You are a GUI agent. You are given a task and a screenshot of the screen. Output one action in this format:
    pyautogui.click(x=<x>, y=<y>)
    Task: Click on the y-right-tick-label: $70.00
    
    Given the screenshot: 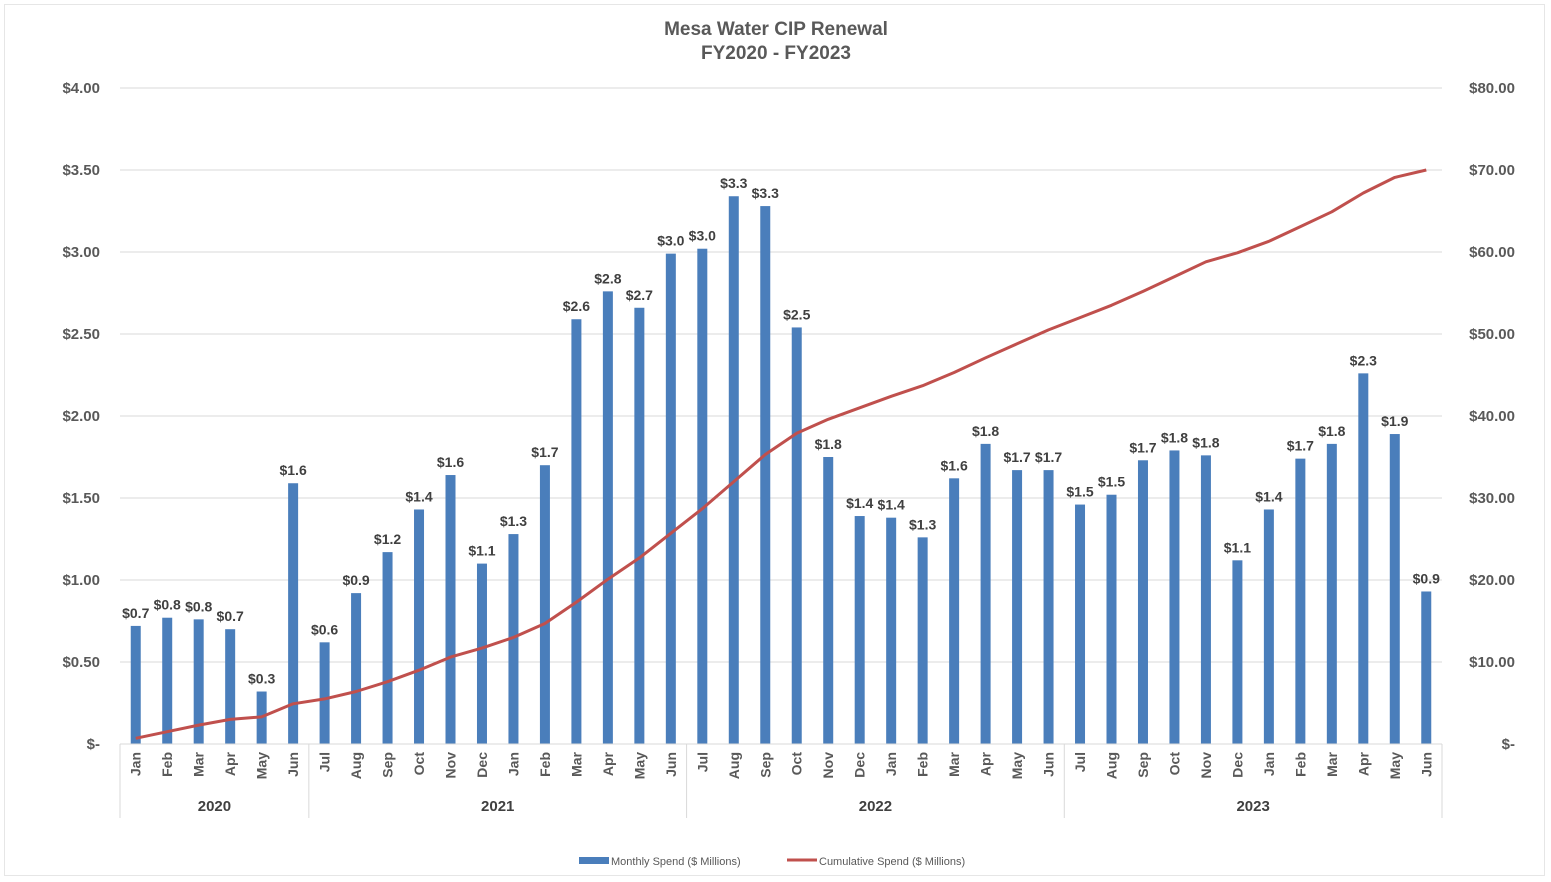 What is the action you would take?
    pyautogui.click(x=1492, y=170)
    